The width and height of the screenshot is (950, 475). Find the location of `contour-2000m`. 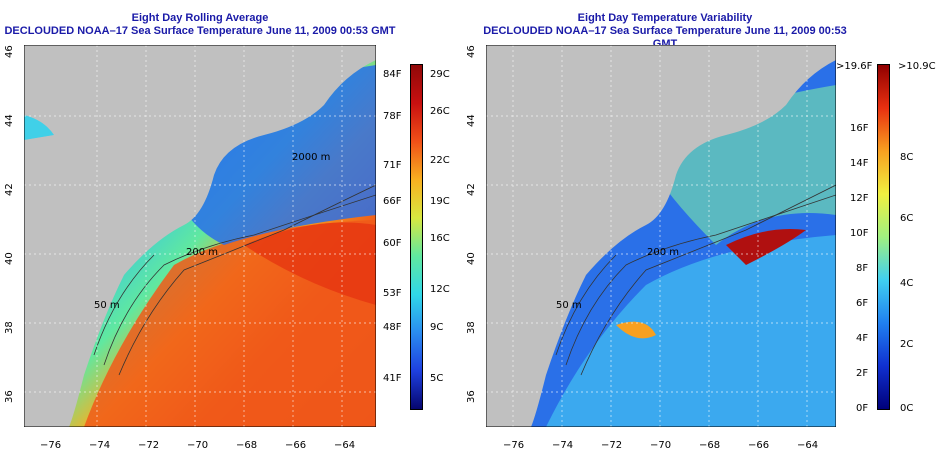

contour-2000m is located at coordinates (708, 280).